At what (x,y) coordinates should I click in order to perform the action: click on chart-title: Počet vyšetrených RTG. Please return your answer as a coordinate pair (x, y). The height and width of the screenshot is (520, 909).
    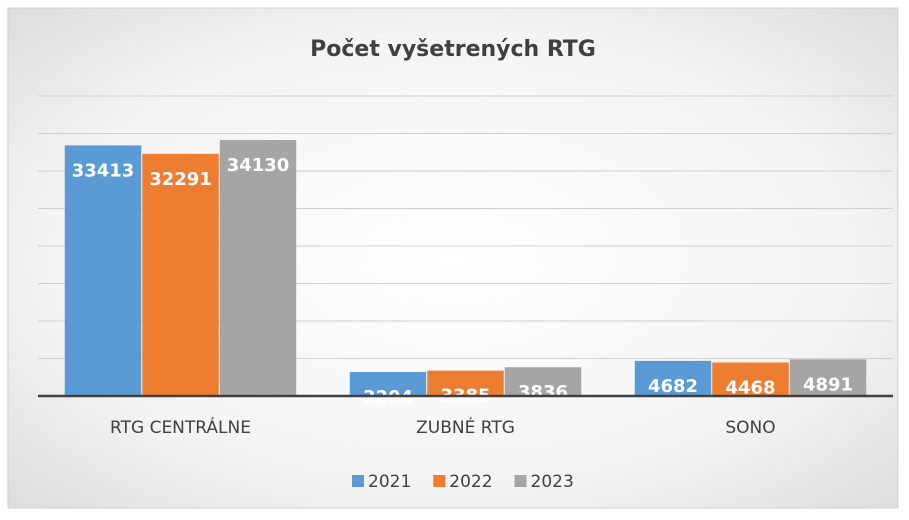
    Looking at the image, I should click on (453, 49).